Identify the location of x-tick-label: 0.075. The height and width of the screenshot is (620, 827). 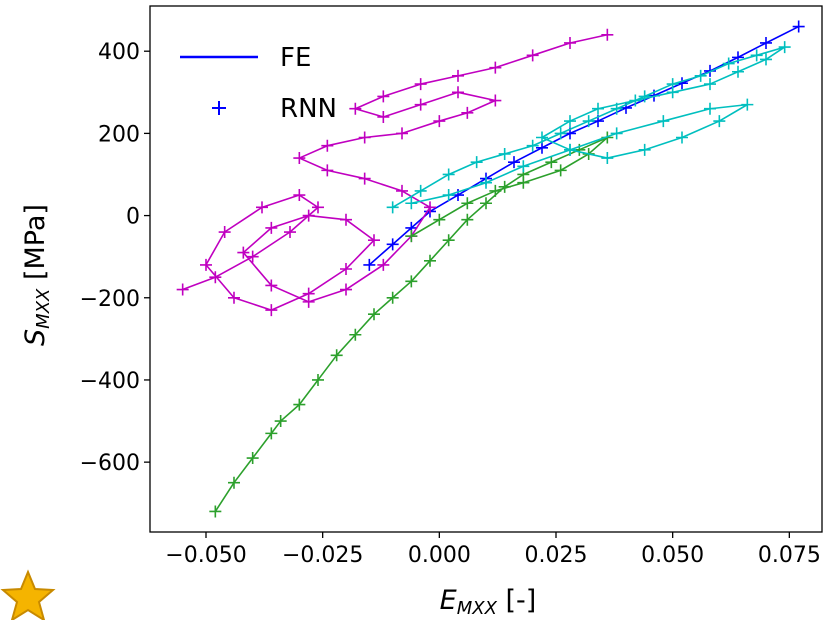
(789, 555).